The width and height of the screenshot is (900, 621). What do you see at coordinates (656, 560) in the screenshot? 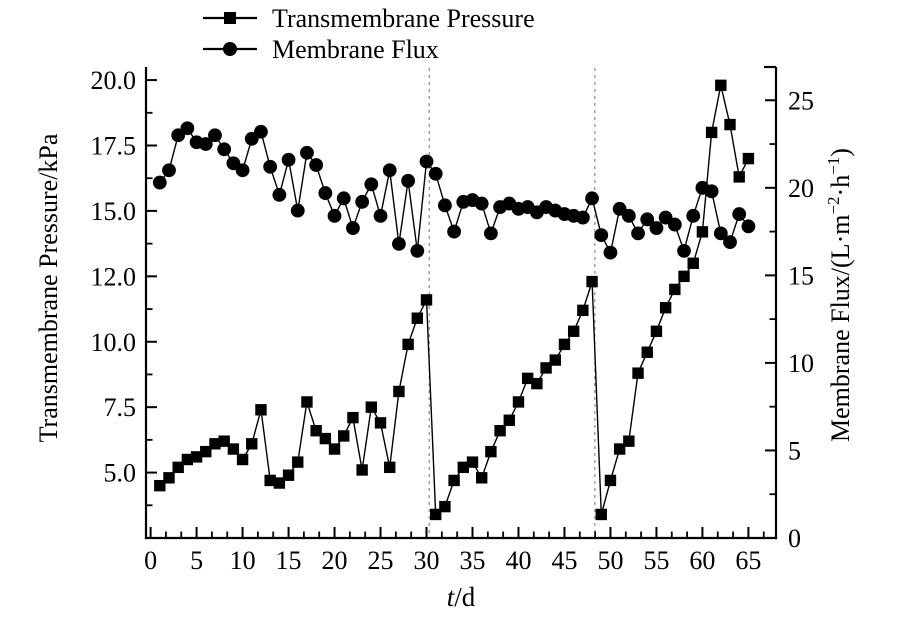
I see `x-tick-label: 55` at bounding box center [656, 560].